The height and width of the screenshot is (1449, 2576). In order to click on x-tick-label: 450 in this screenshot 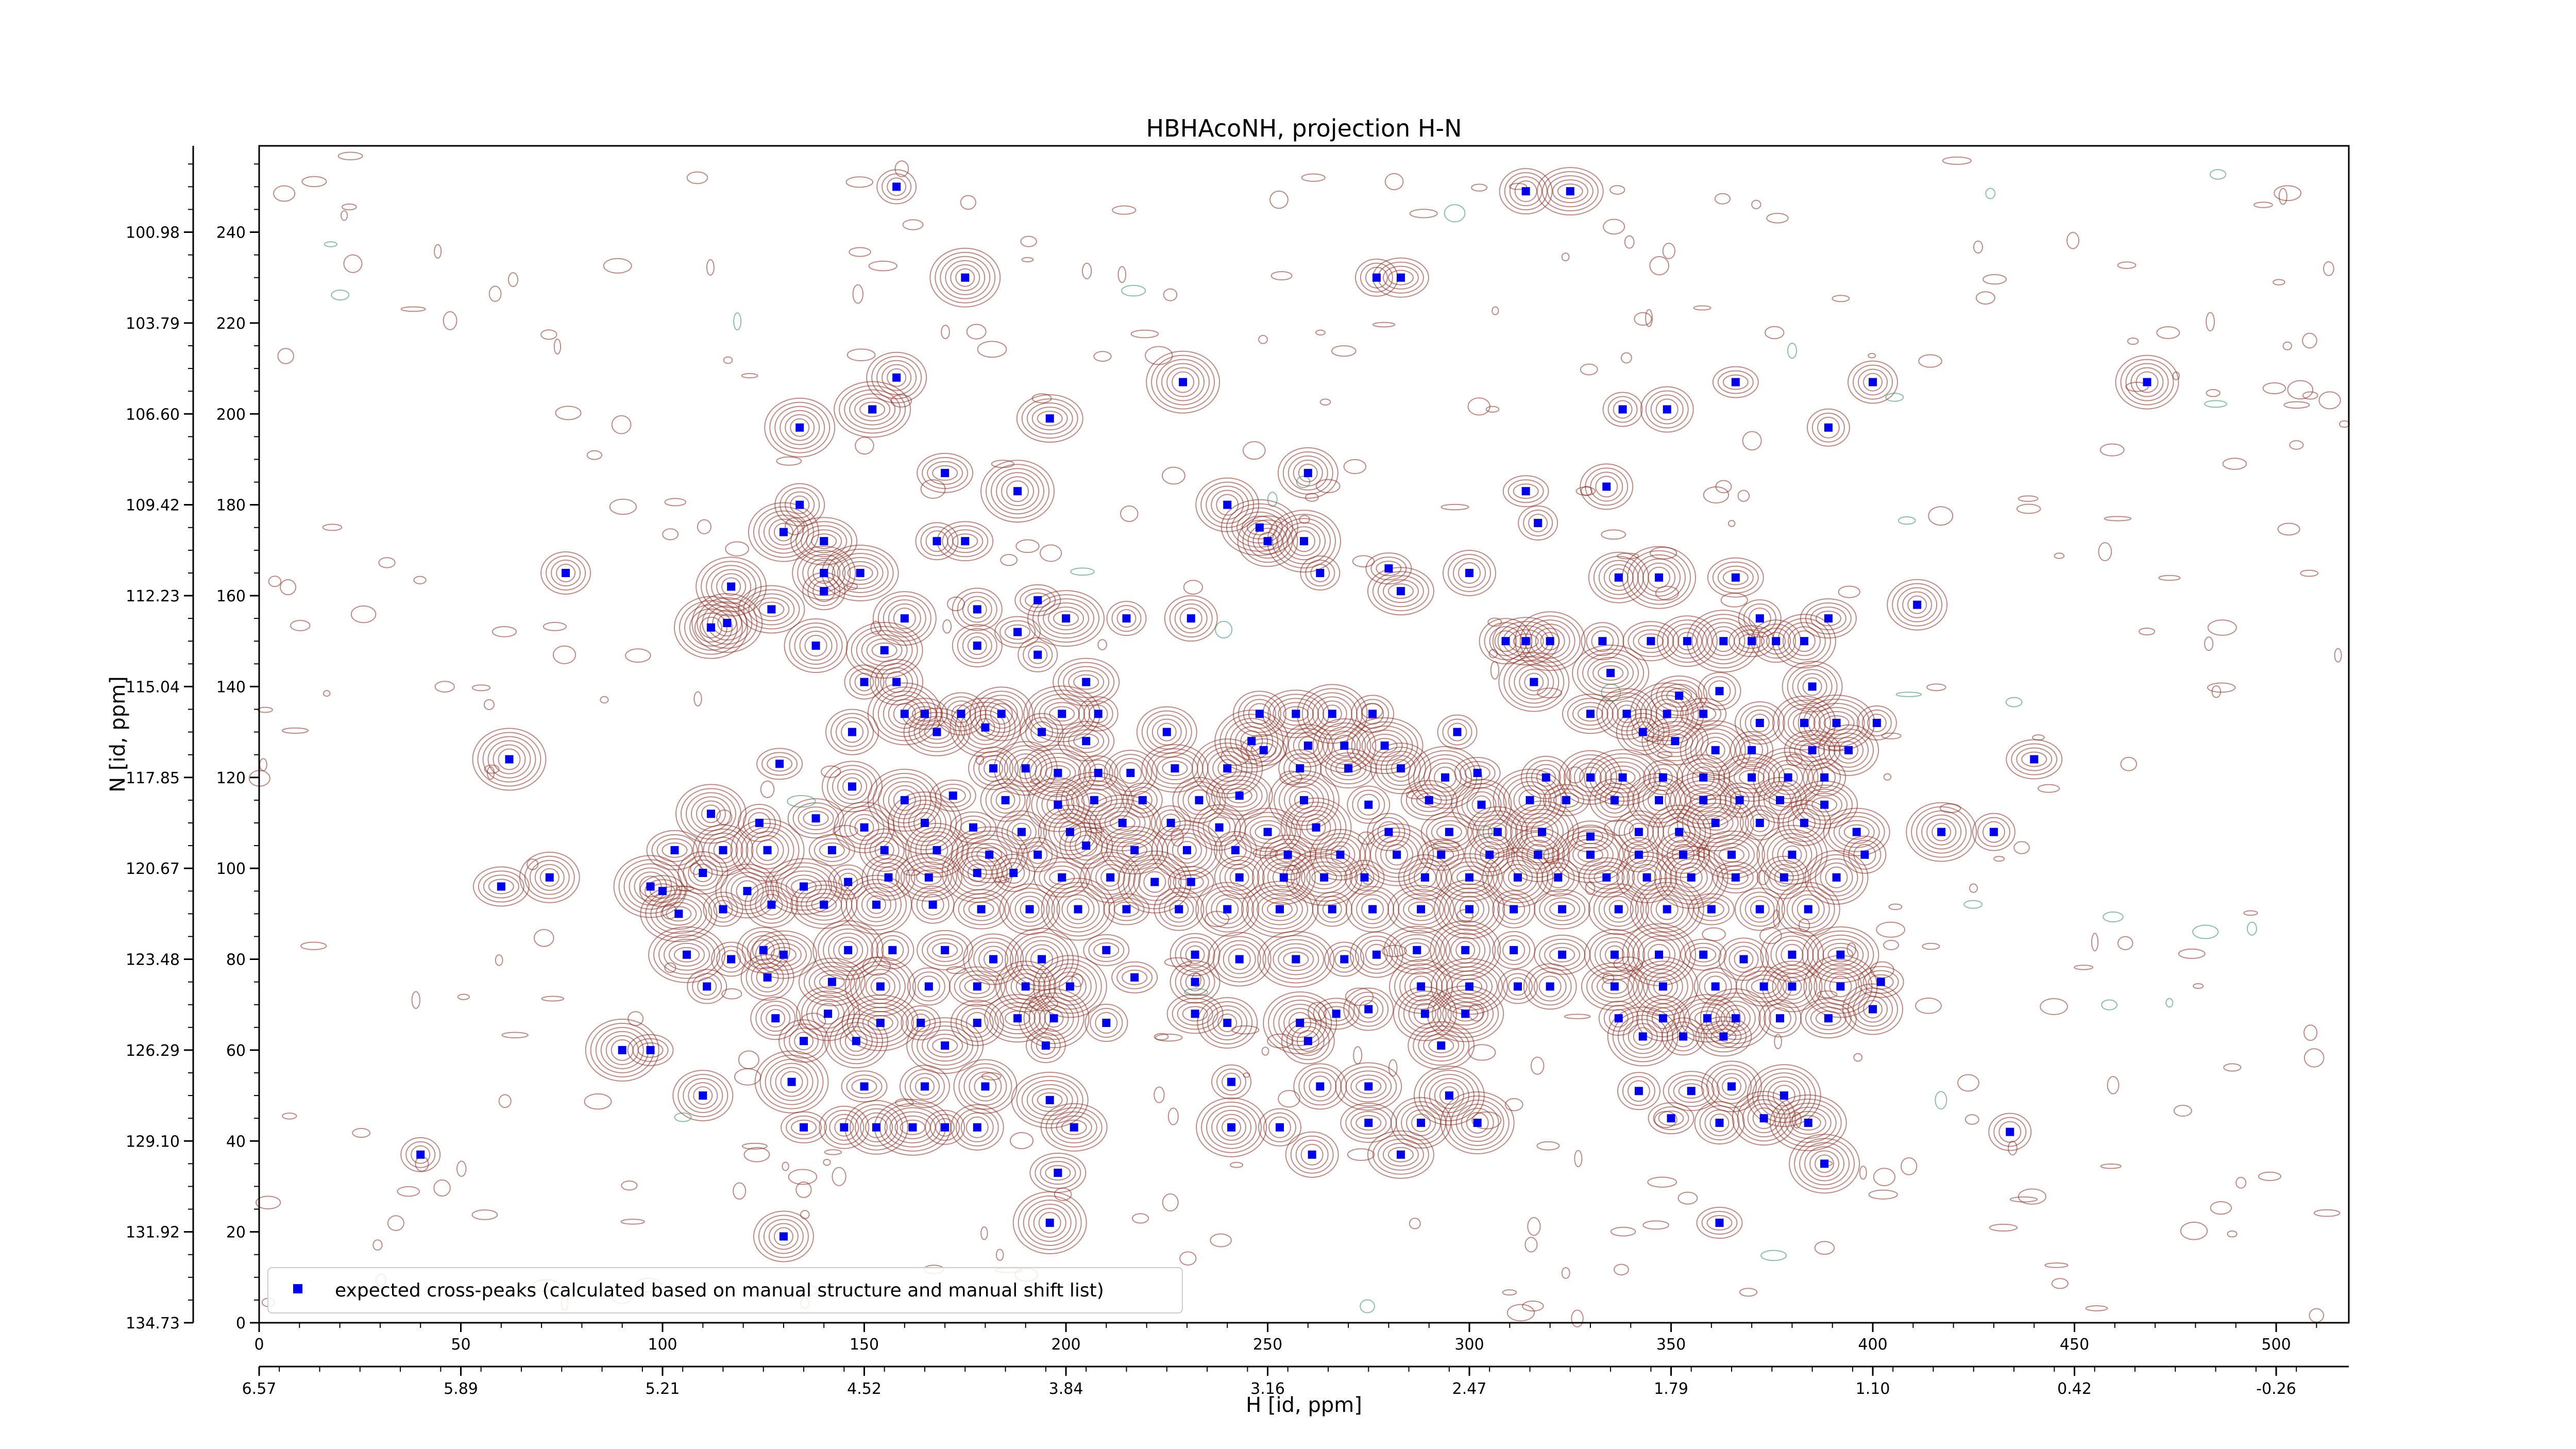, I will do `click(2074, 1345)`.